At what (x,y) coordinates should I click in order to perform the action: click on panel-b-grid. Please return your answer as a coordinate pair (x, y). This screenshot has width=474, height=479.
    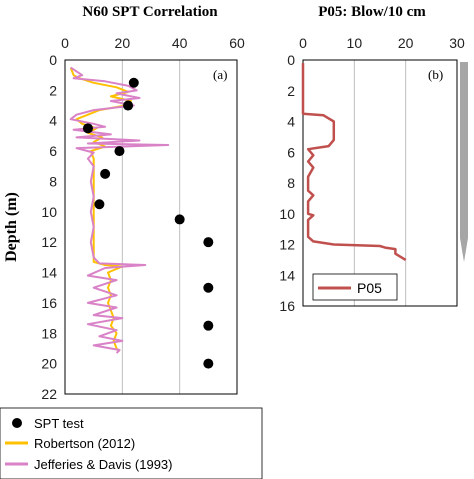
    Looking at the image, I should click on (380, 183).